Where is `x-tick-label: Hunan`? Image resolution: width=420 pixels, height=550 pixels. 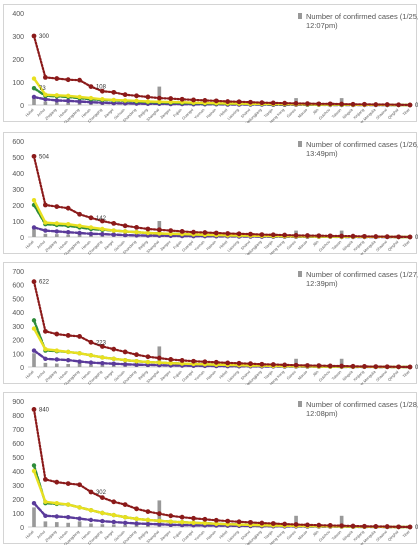 x-tick-label: Hunan is located at coordinates (63, 245).